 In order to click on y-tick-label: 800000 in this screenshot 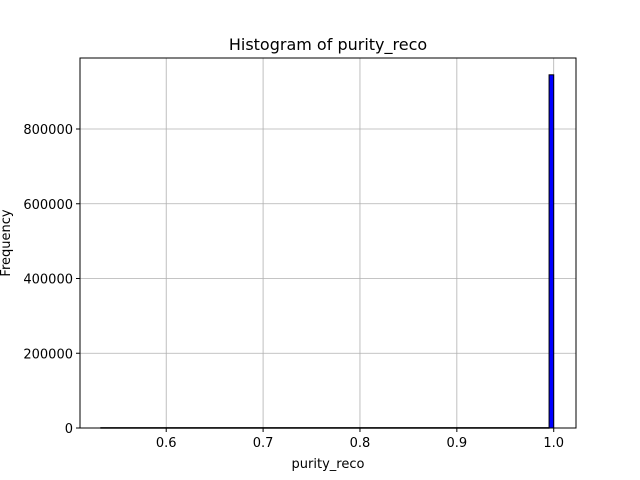, I will do `click(48, 130)`.